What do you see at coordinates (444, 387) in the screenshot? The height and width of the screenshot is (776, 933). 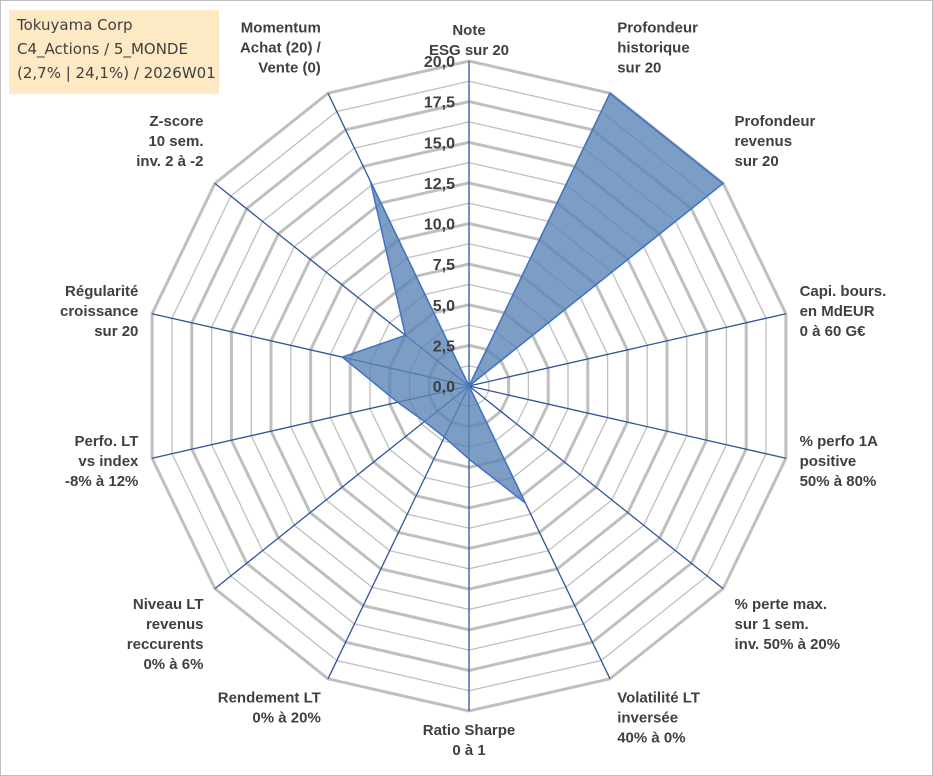 I see `radial-tick-label: 0,0` at bounding box center [444, 387].